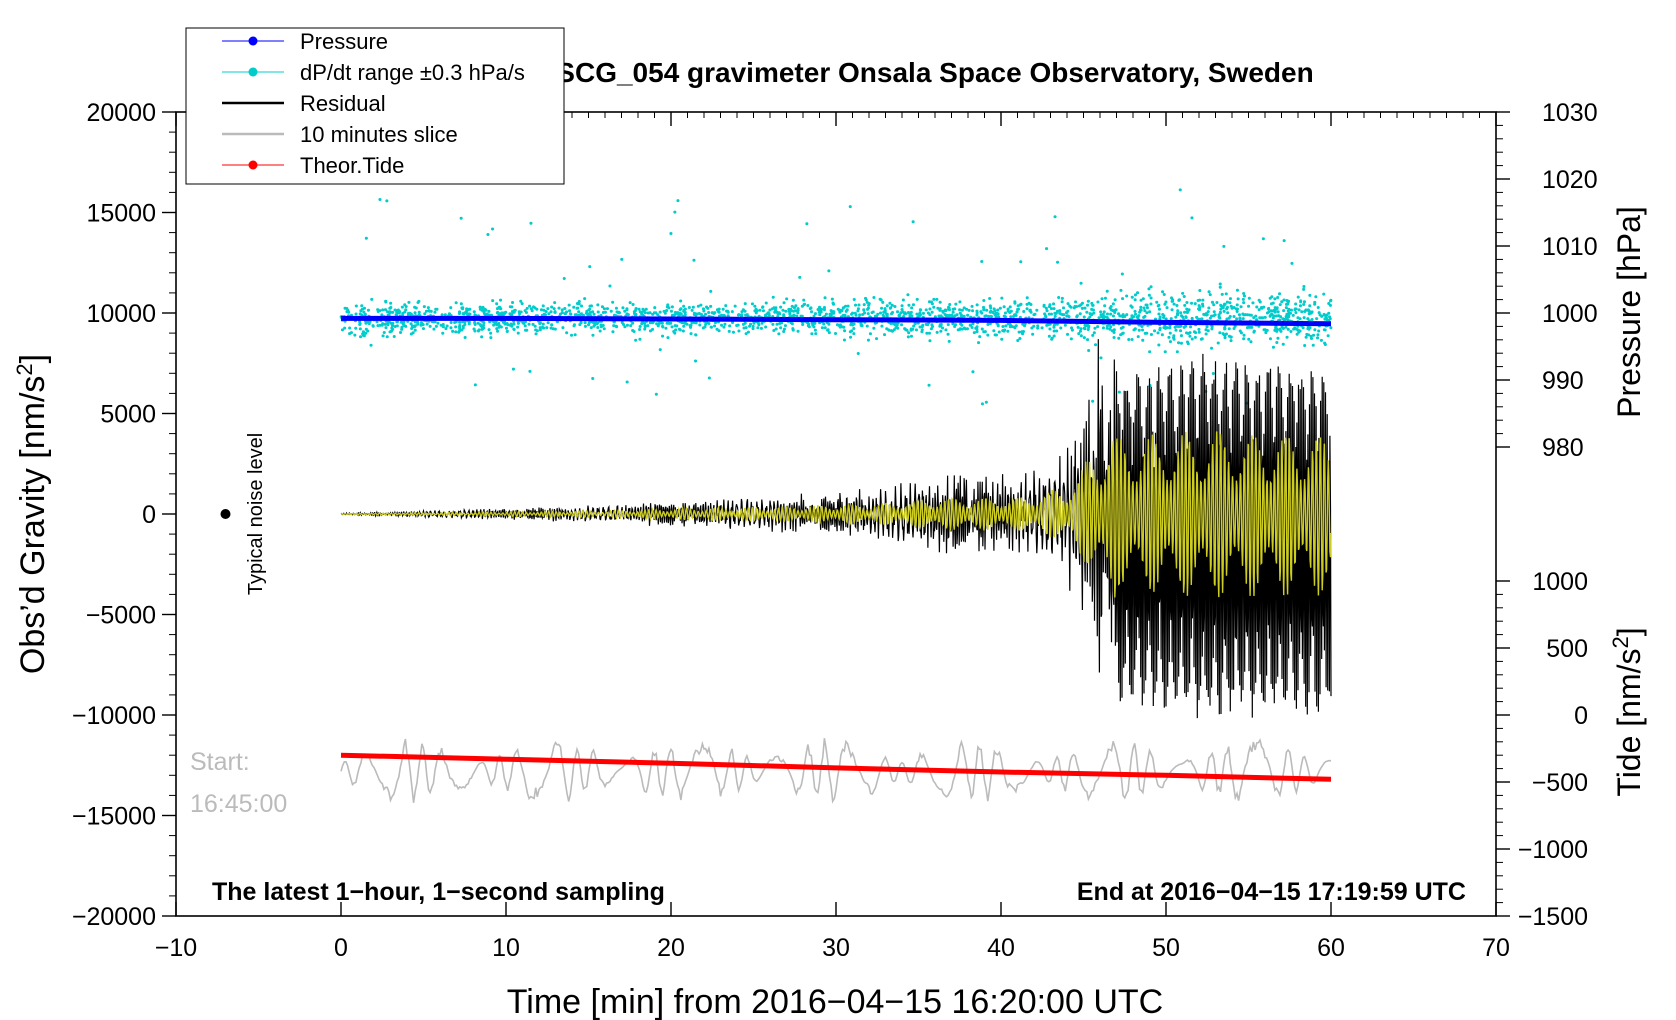  What do you see at coordinates (1628, 711) in the screenshot?
I see `y-axis-label-tide: Tide [nm/s2]` at bounding box center [1628, 711].